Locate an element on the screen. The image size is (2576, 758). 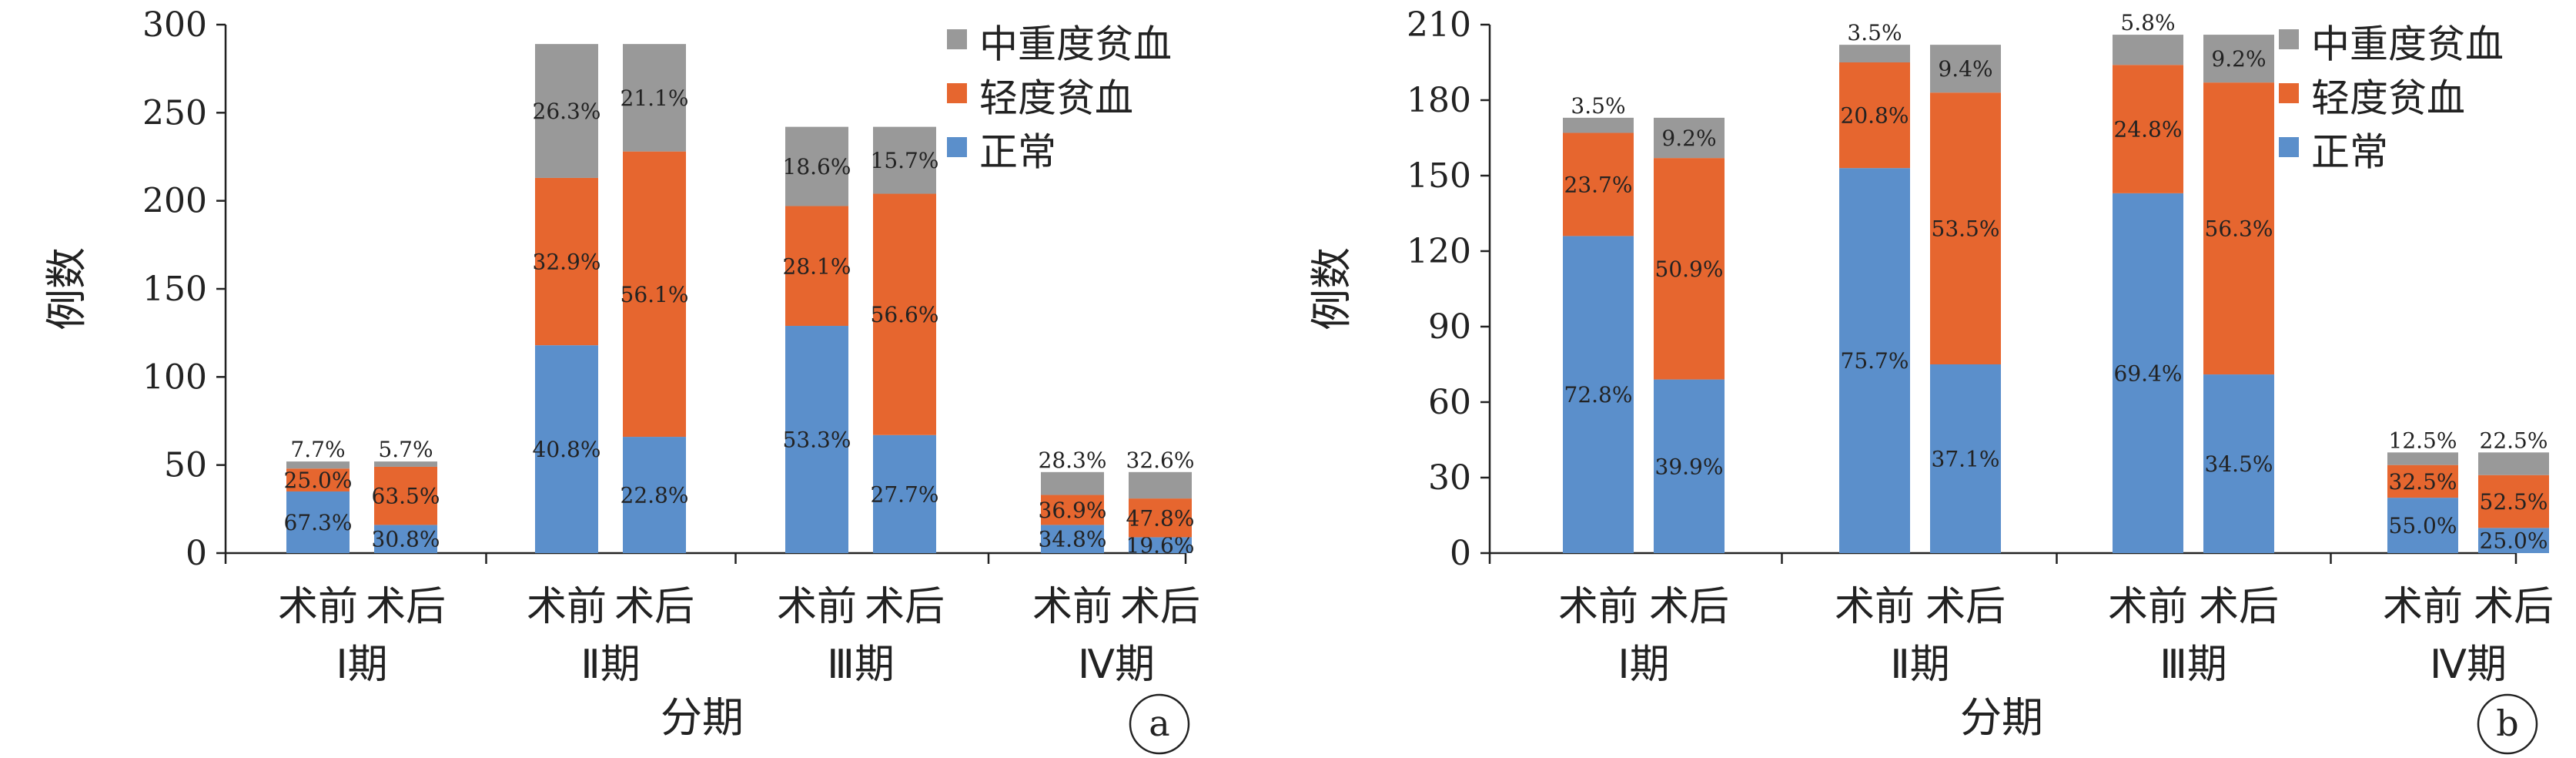
y-tick-label: 30 is located at coordinates (1449, 478).